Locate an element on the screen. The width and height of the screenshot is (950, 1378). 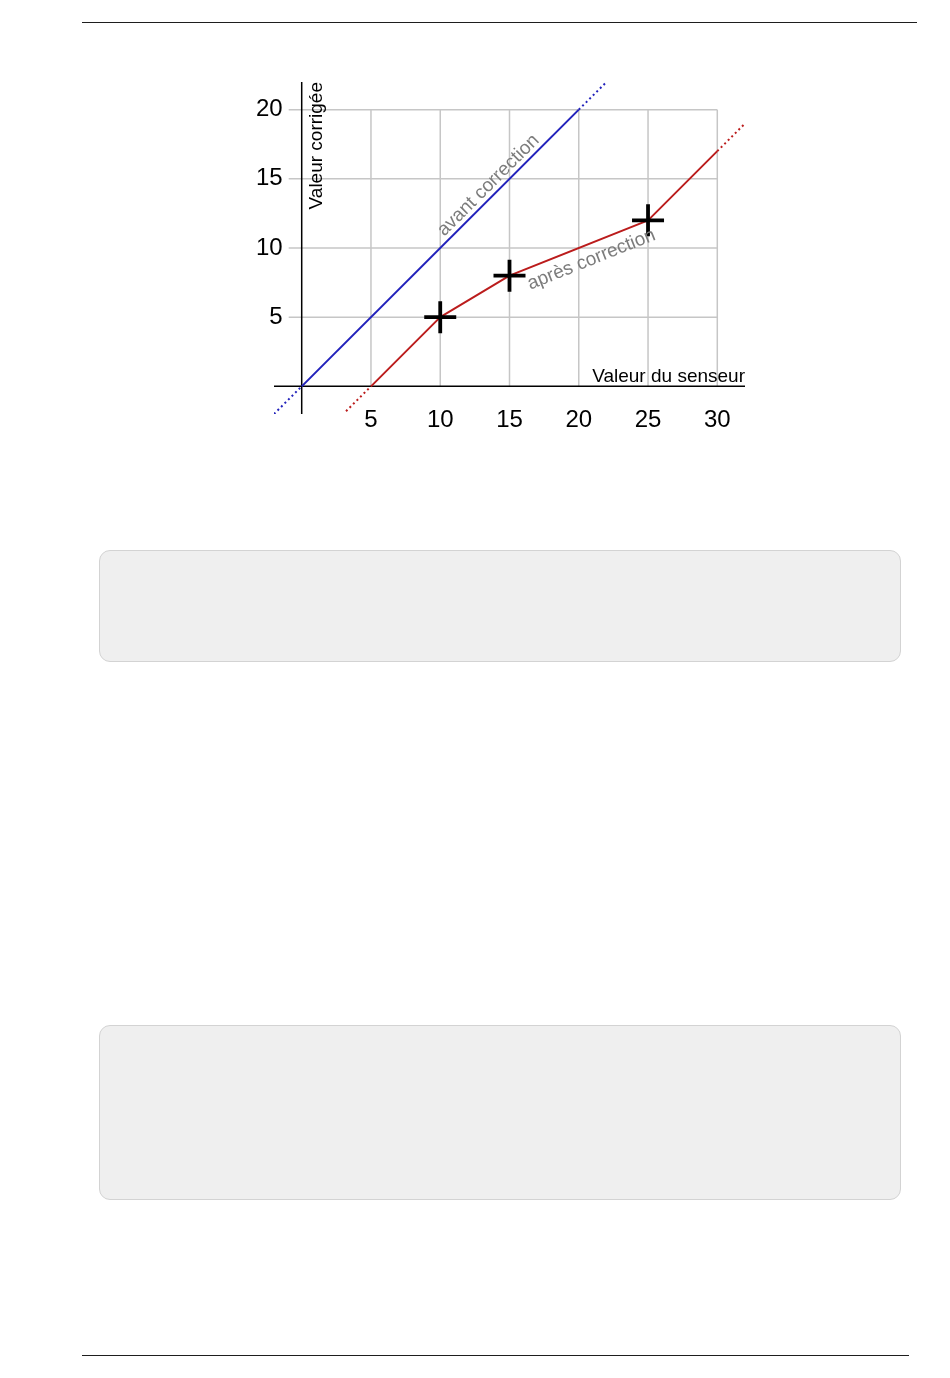
y-tick-label: 10 is located at coordinates (269, 246).